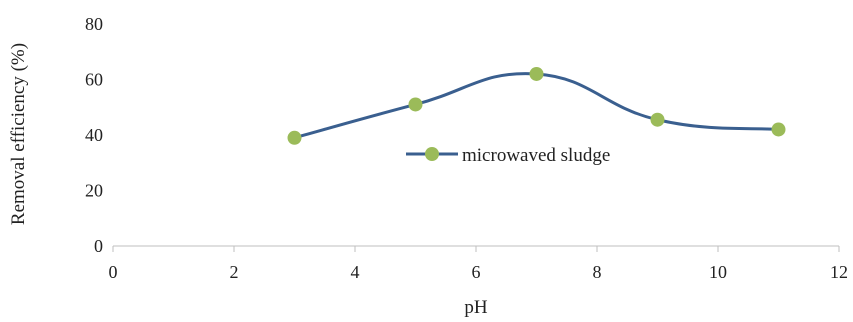 The width and height of the screenshot is (853, 322). I want to click on x-tick-label: 2, so click(234, 272).